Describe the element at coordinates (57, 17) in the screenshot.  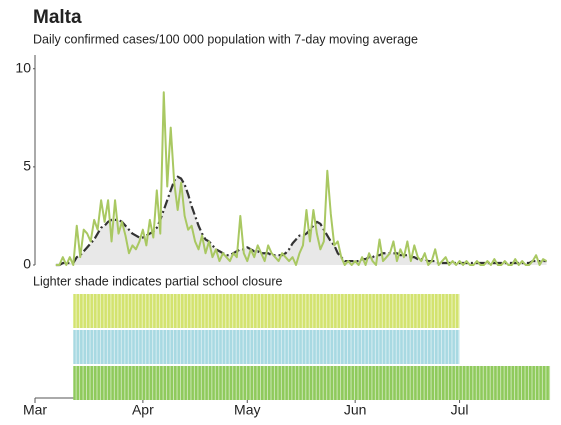
I see `chart-title: Malta` at that location.